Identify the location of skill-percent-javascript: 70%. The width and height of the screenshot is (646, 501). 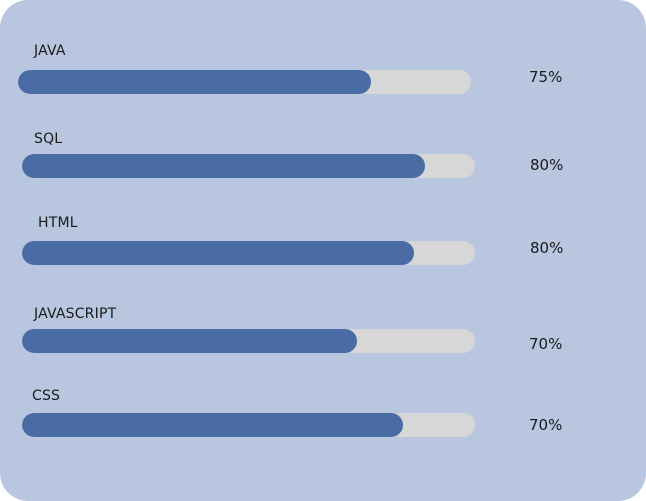
(546, 344).